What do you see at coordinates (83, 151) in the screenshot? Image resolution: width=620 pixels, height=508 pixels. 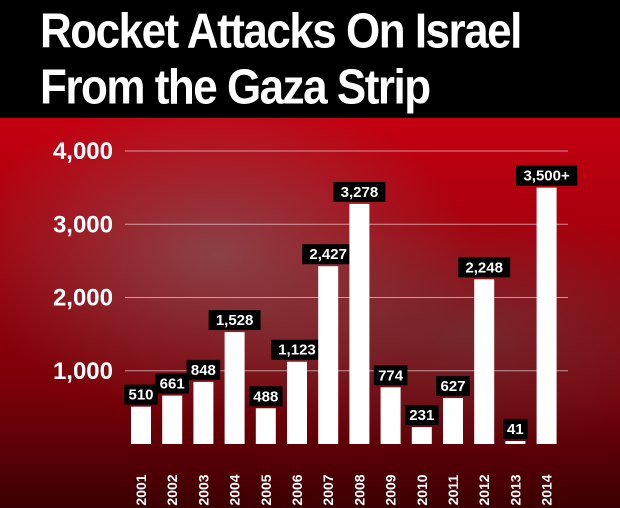 I see `y-tick-label: 4,000` at bounding box center [83, 151].